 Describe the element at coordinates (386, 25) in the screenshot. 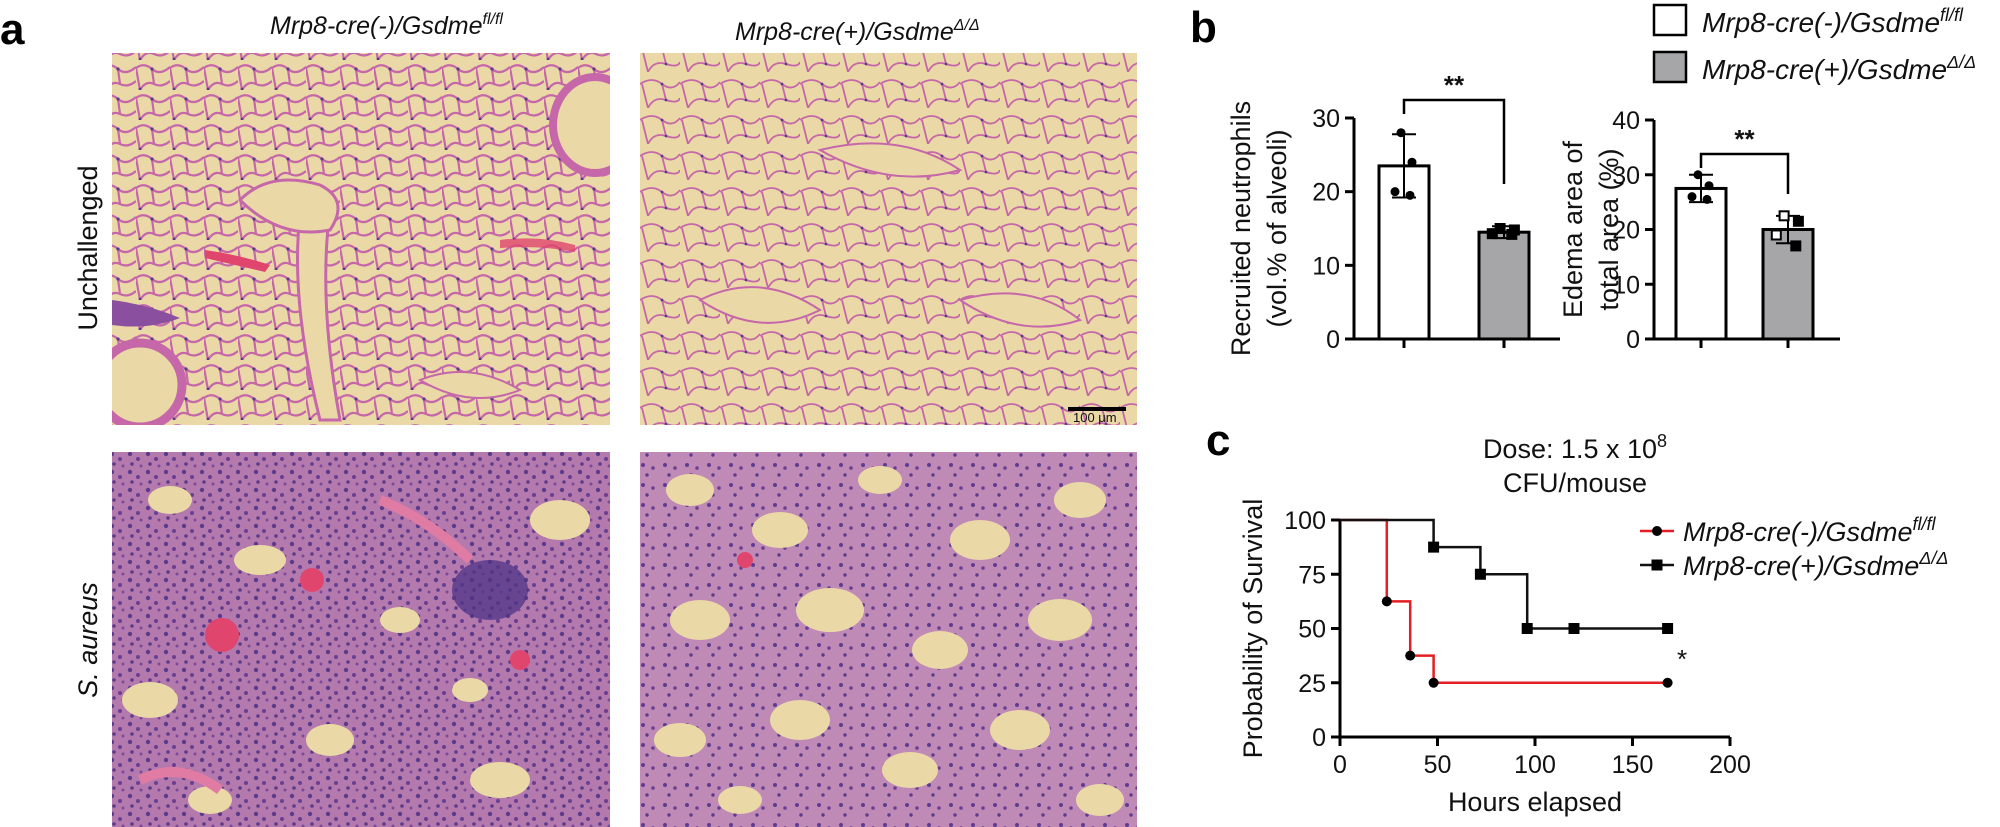

I see `col-header-control: Mrp8-cre(-)/Gsdmefl/fl` at that location.